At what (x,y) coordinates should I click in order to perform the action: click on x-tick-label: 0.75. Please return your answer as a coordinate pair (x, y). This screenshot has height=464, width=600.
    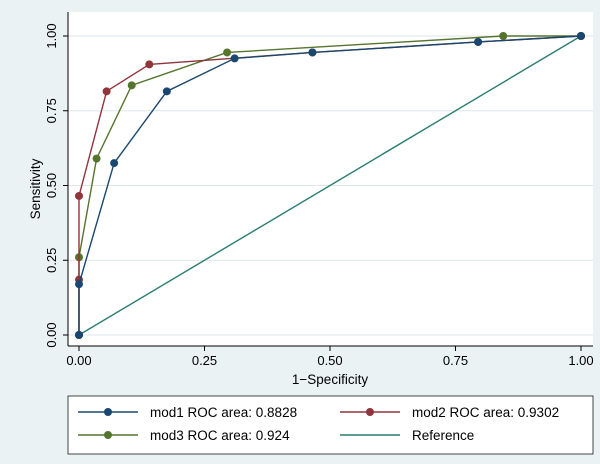
    Looking at the image, I should click on (455, 360).